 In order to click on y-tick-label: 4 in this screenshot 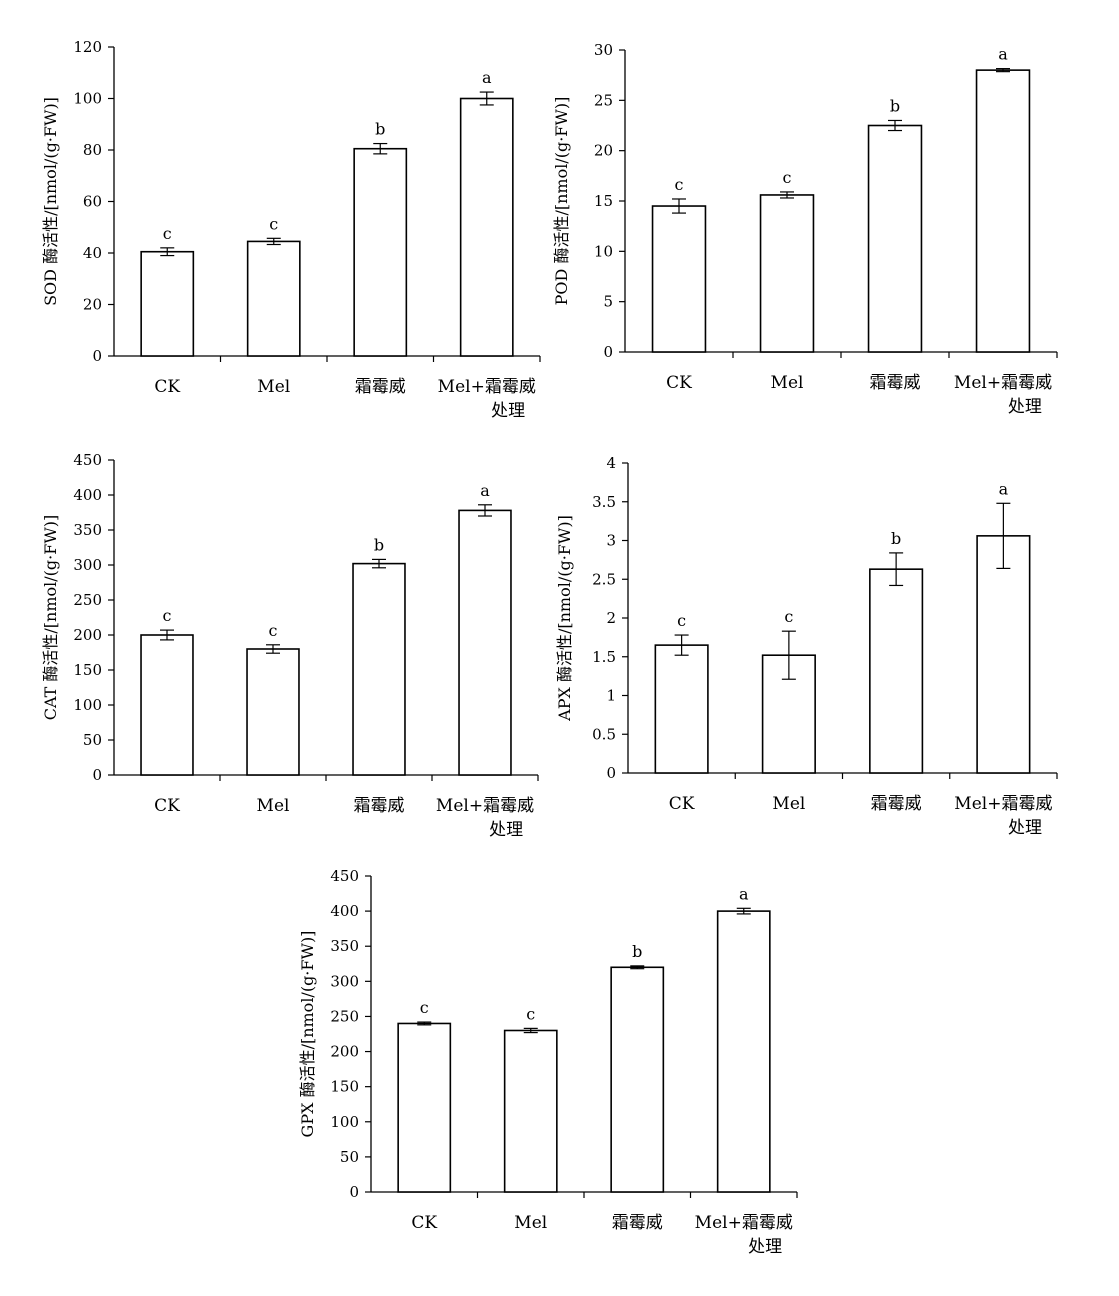, I will do `click(611, 463)`.